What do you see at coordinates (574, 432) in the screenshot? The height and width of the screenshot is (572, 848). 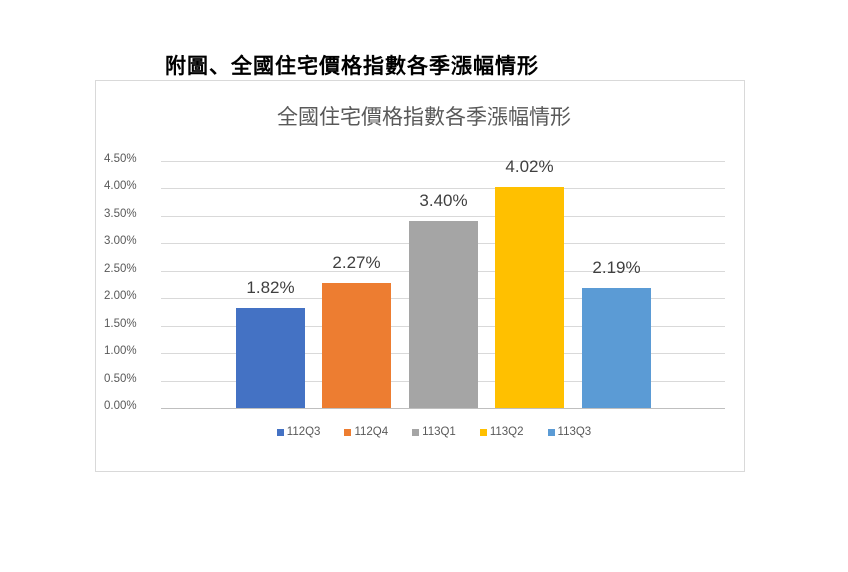 I see `legend-label: 113Q3` at bounding box center [574, 432].